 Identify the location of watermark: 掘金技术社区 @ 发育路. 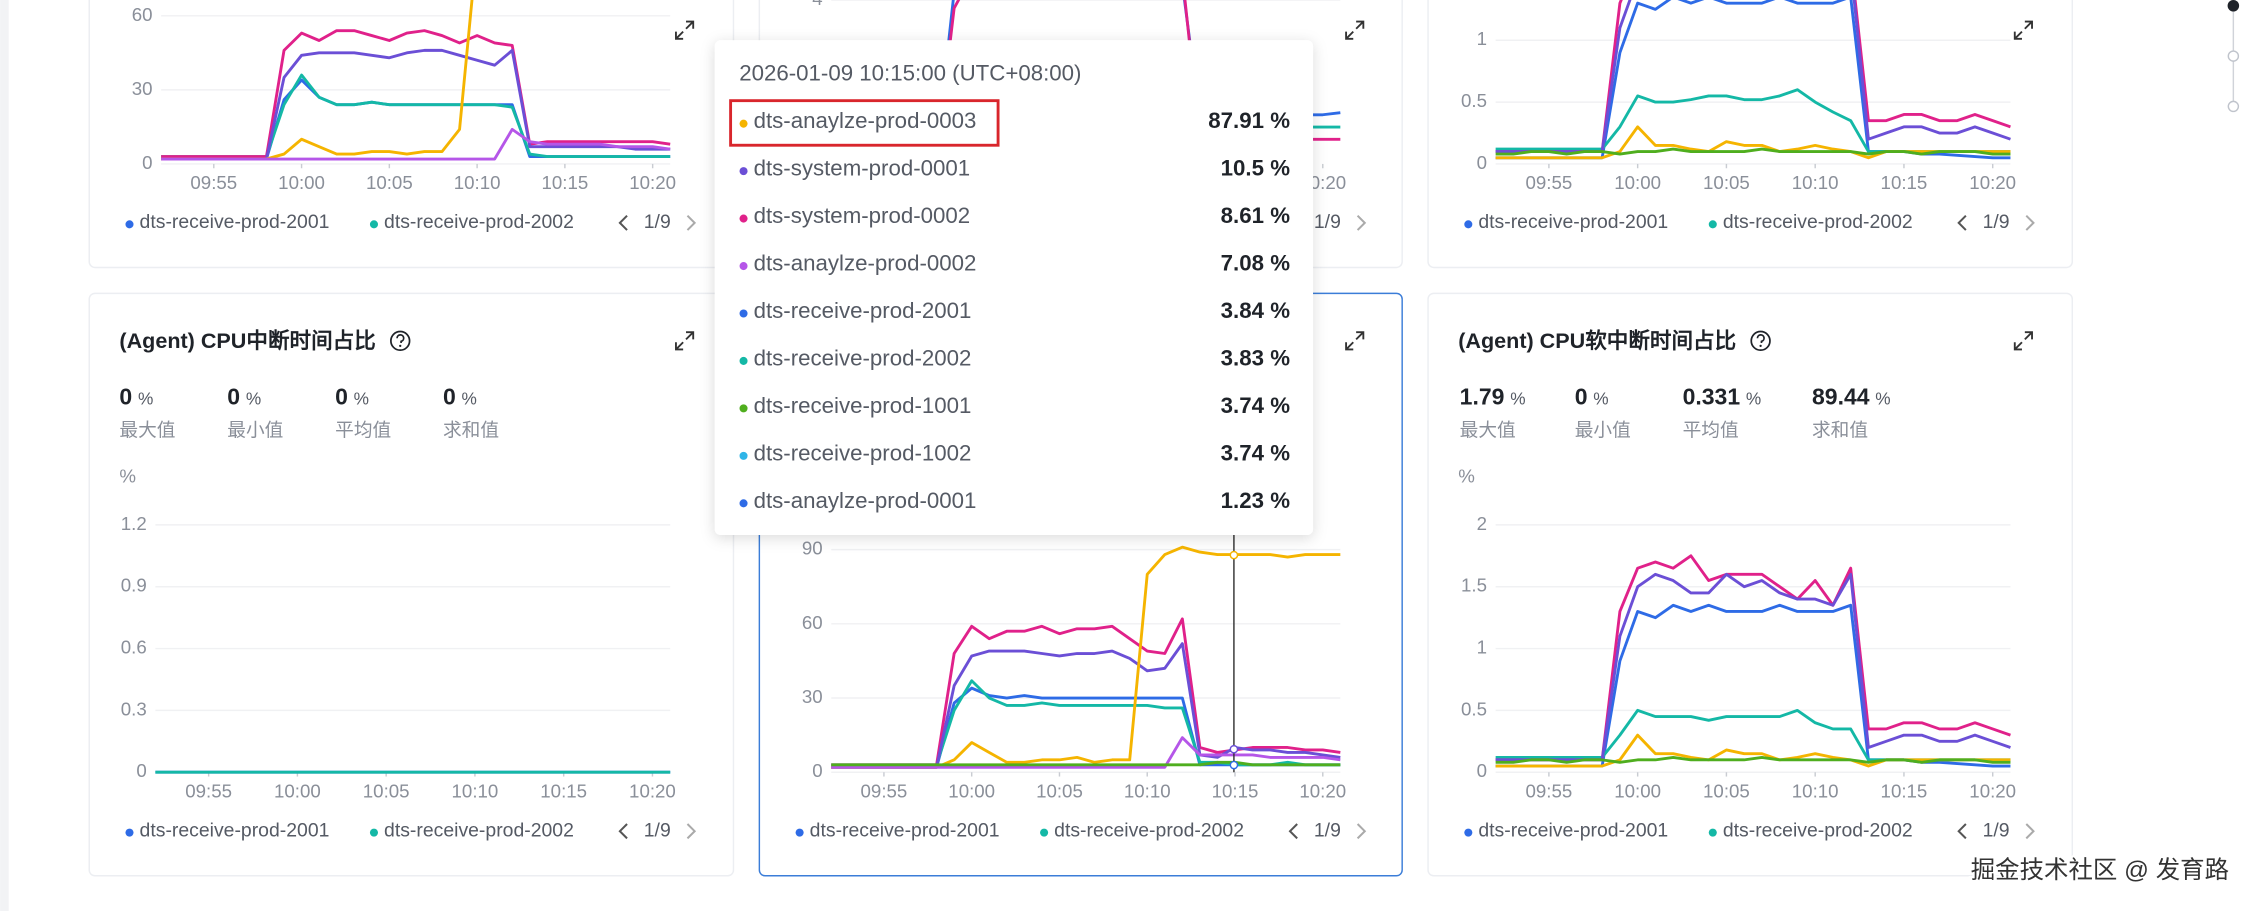
(2100, 870).